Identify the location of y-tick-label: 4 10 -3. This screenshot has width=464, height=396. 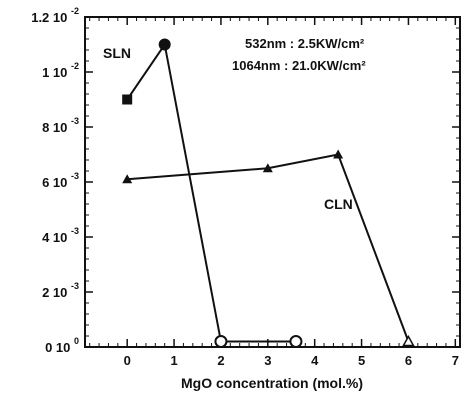
(60, 235).